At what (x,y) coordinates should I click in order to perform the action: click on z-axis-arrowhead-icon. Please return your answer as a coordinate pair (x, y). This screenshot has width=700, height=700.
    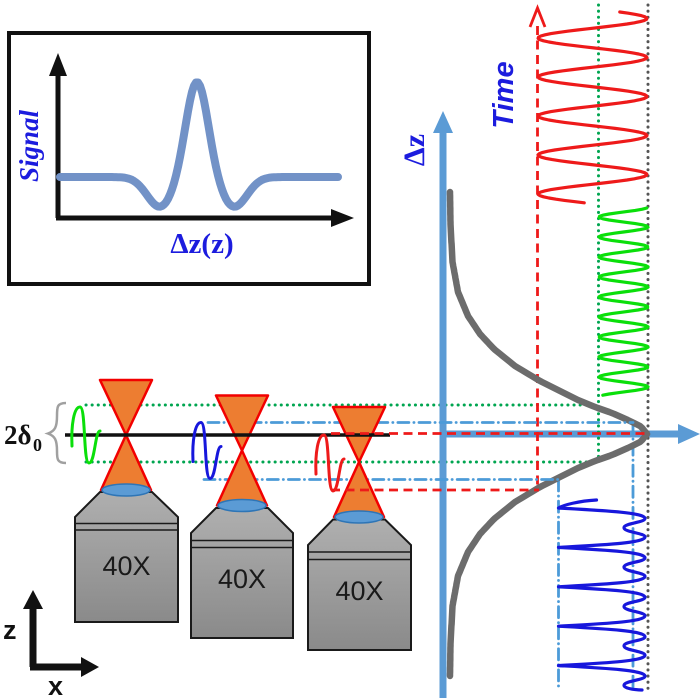
    Looking at the image, I should click on (33, 599).